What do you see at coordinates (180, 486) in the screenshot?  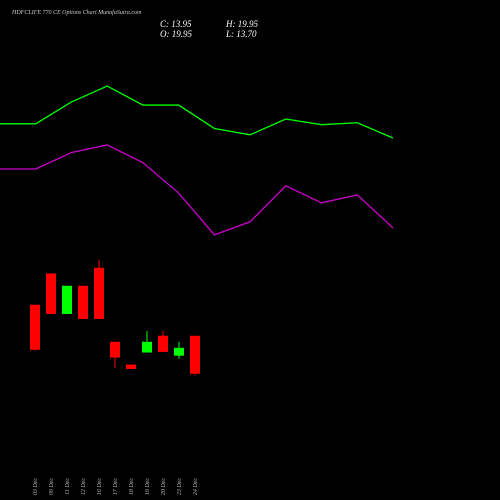 I see `x-tick-label: 23 Dec` at bounding box center [180, 486].